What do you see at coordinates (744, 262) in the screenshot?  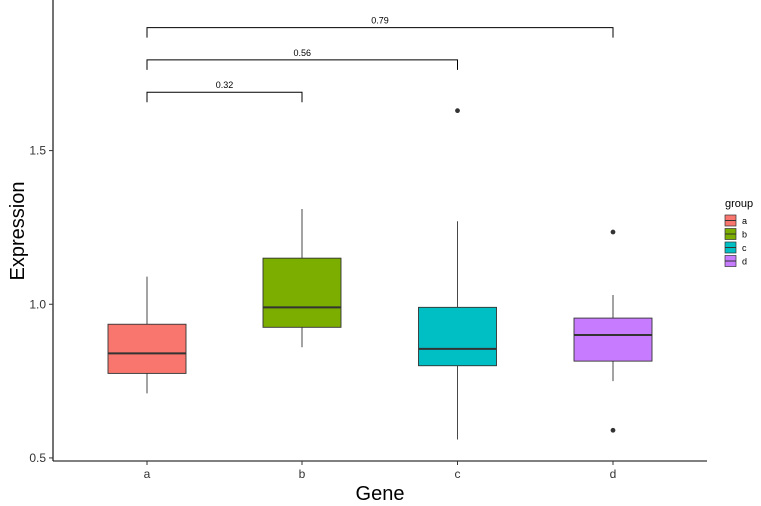 I see `legend-label: d` at bounding box center [744, 262].